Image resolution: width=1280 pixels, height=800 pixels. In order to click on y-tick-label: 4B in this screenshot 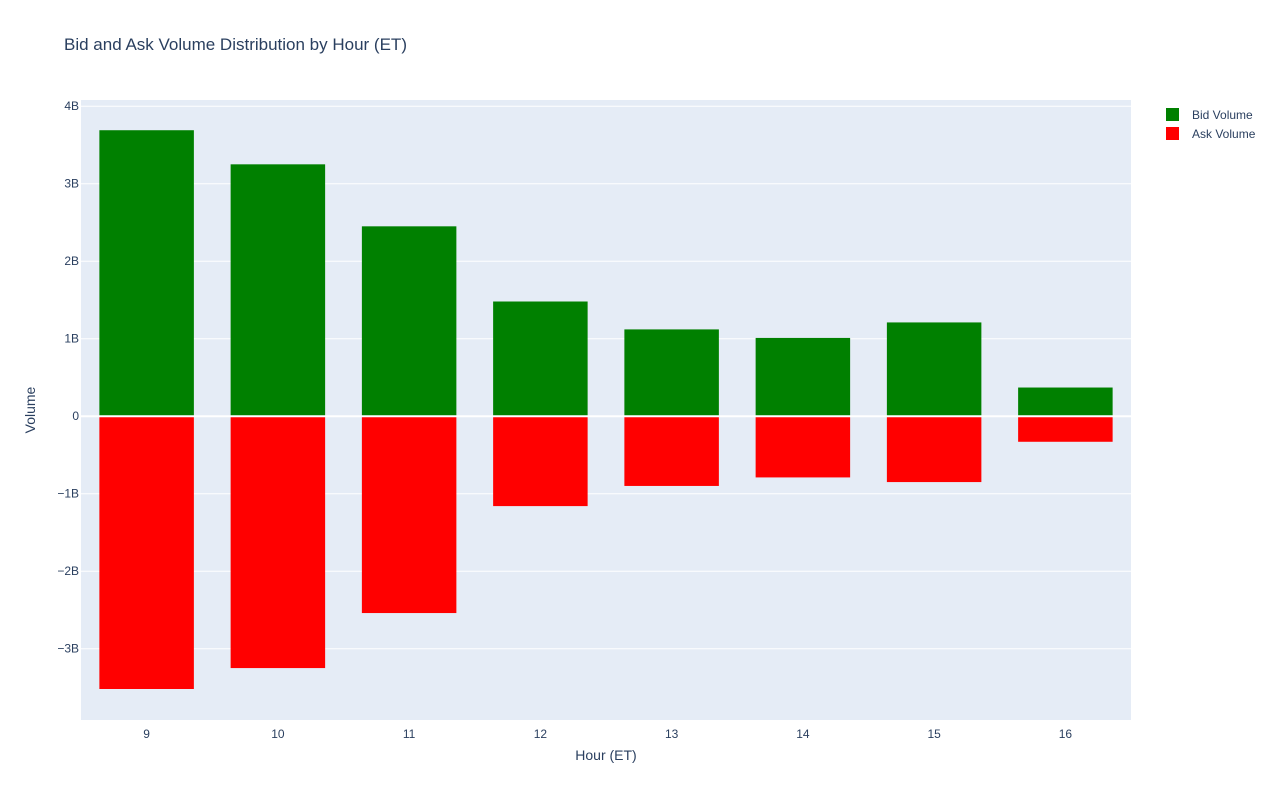, I will do `click(71, 106)`.